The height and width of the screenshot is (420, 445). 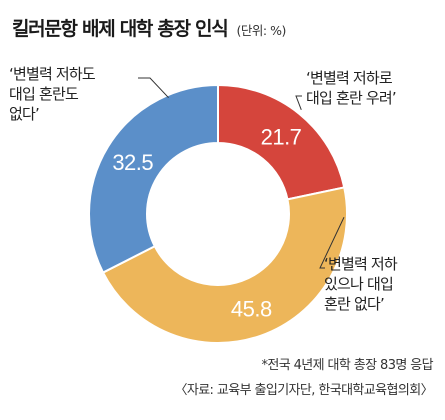 What do you see at coordinates (351, 88) in the screenshot?
I see `callout-slice-1: ‘변별력 저하로 대입 혼란 우려’` at bounding box center [351, 88].